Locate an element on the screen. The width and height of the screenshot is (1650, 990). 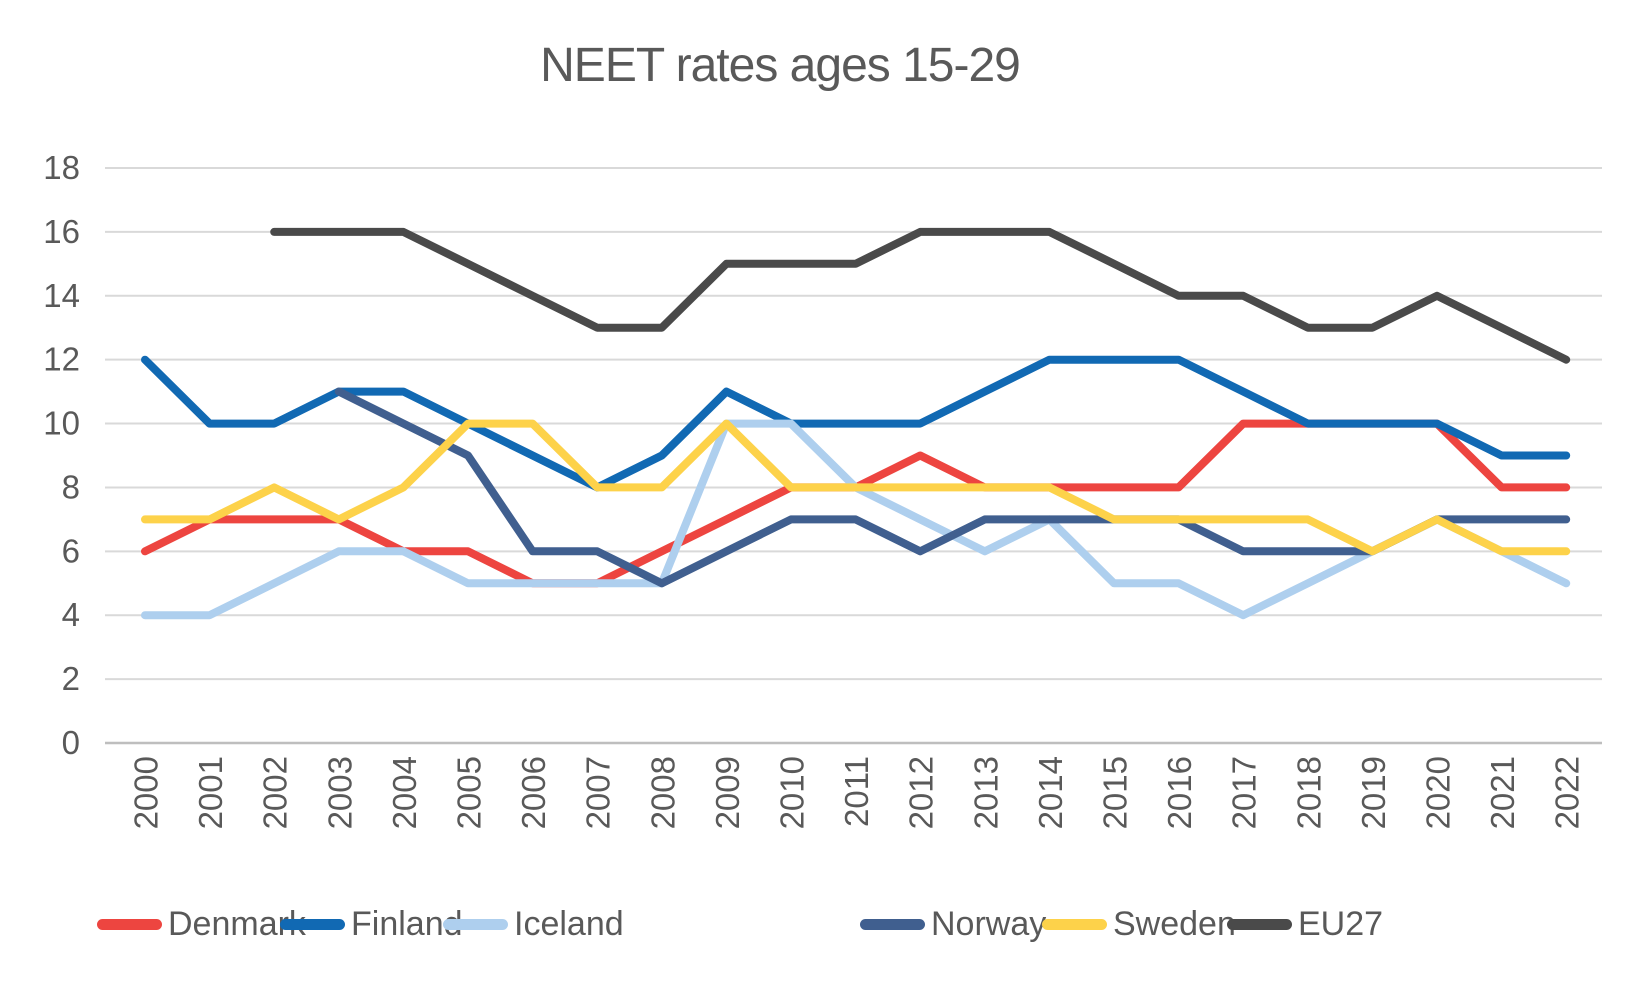
chart-title: NEET rates ages 15-29 is located at coordinates (780, 65).